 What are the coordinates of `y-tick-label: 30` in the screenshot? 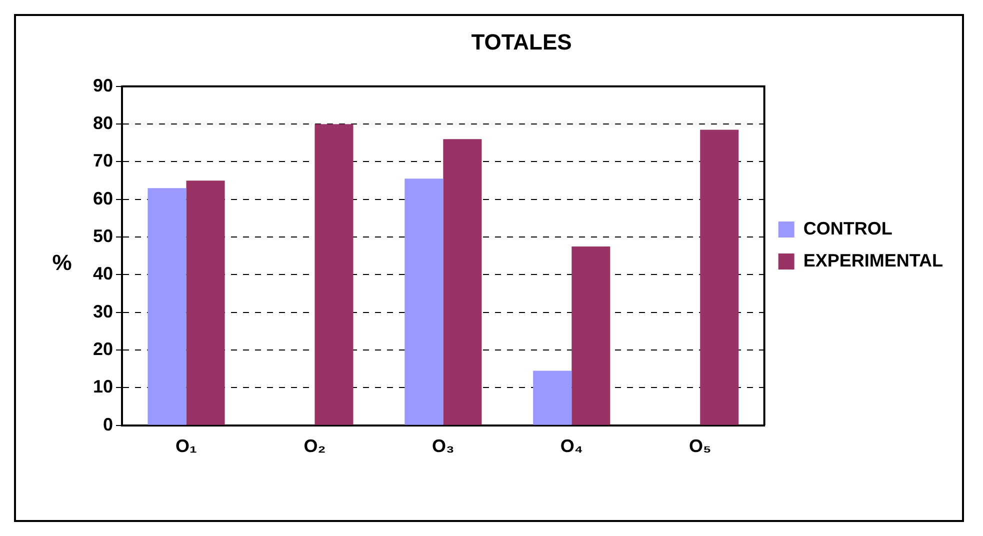 It's located at (103, 311).